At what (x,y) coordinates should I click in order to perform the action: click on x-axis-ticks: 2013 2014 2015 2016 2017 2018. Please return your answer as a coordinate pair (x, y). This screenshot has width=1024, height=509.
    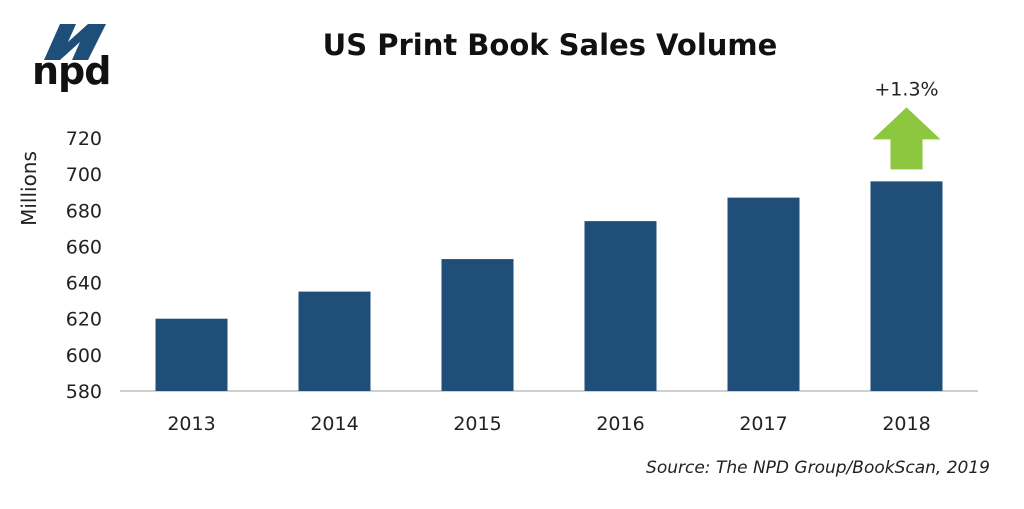
    Looking at the image, I should click on (548, 424).